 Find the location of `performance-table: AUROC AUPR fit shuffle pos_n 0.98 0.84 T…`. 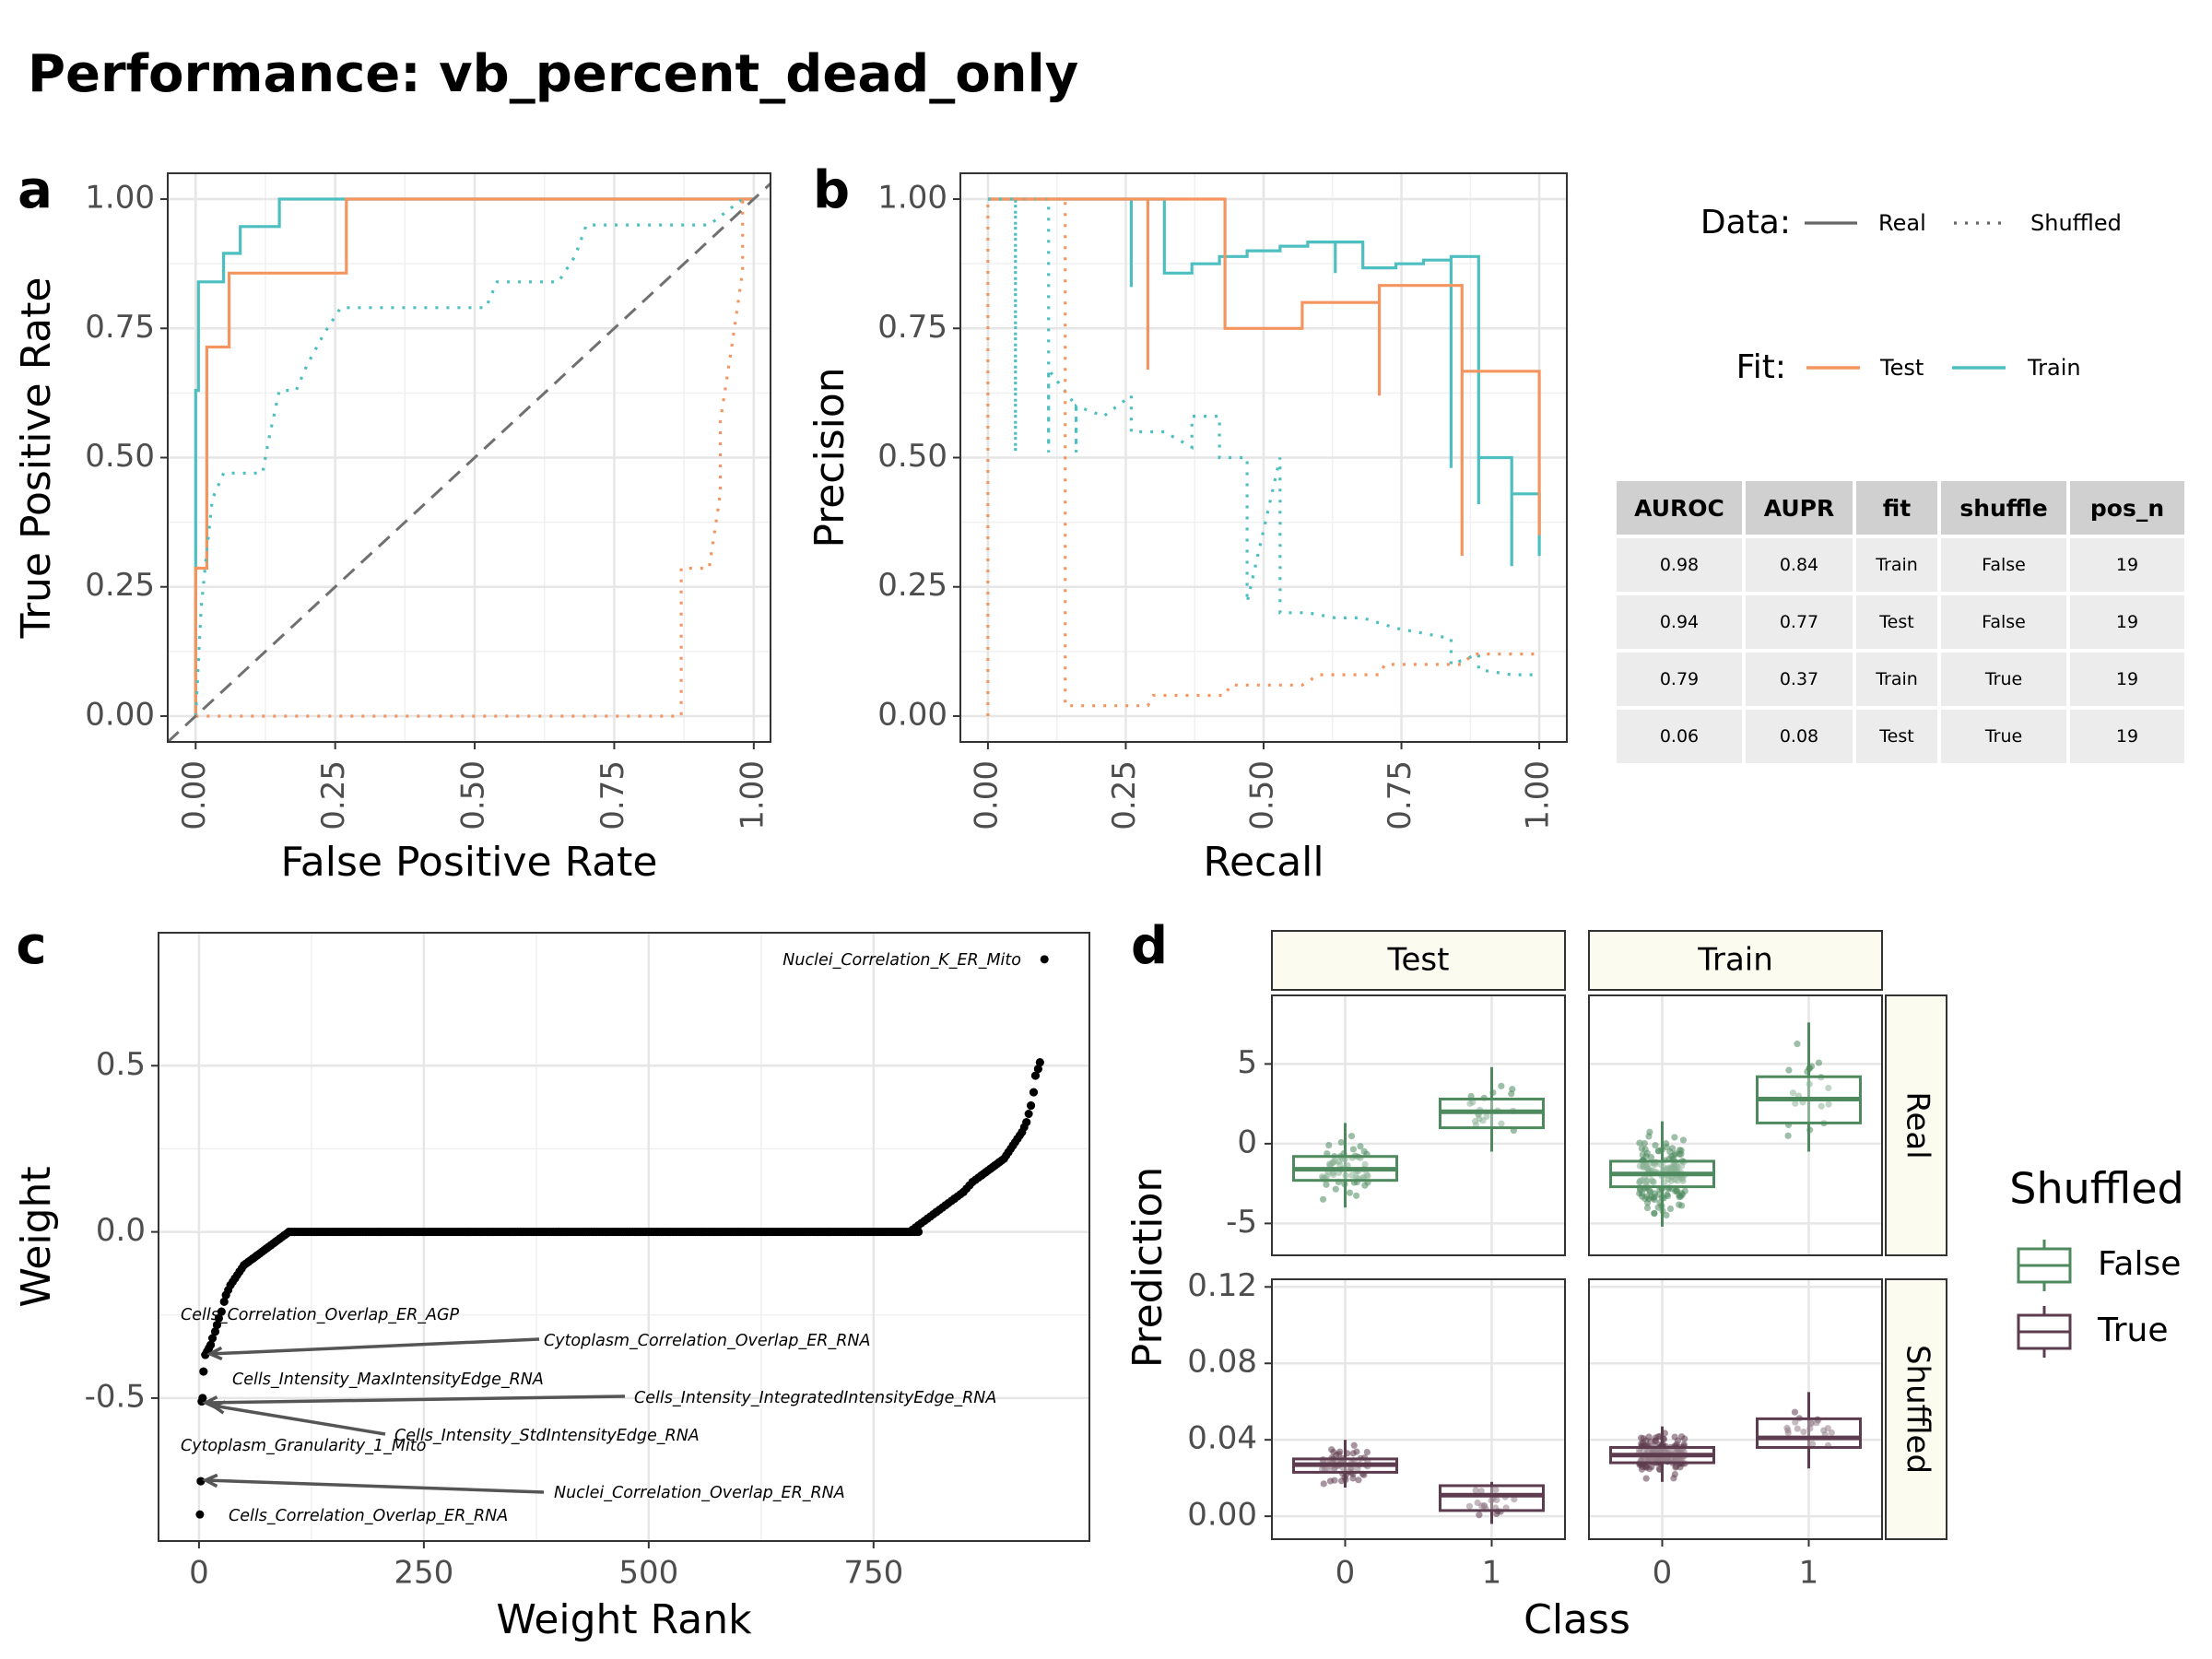

performance-table: AUROC AUPR fit shuffle pos_n 0.98 0.84 T… is located at coordinates (1900, 622).